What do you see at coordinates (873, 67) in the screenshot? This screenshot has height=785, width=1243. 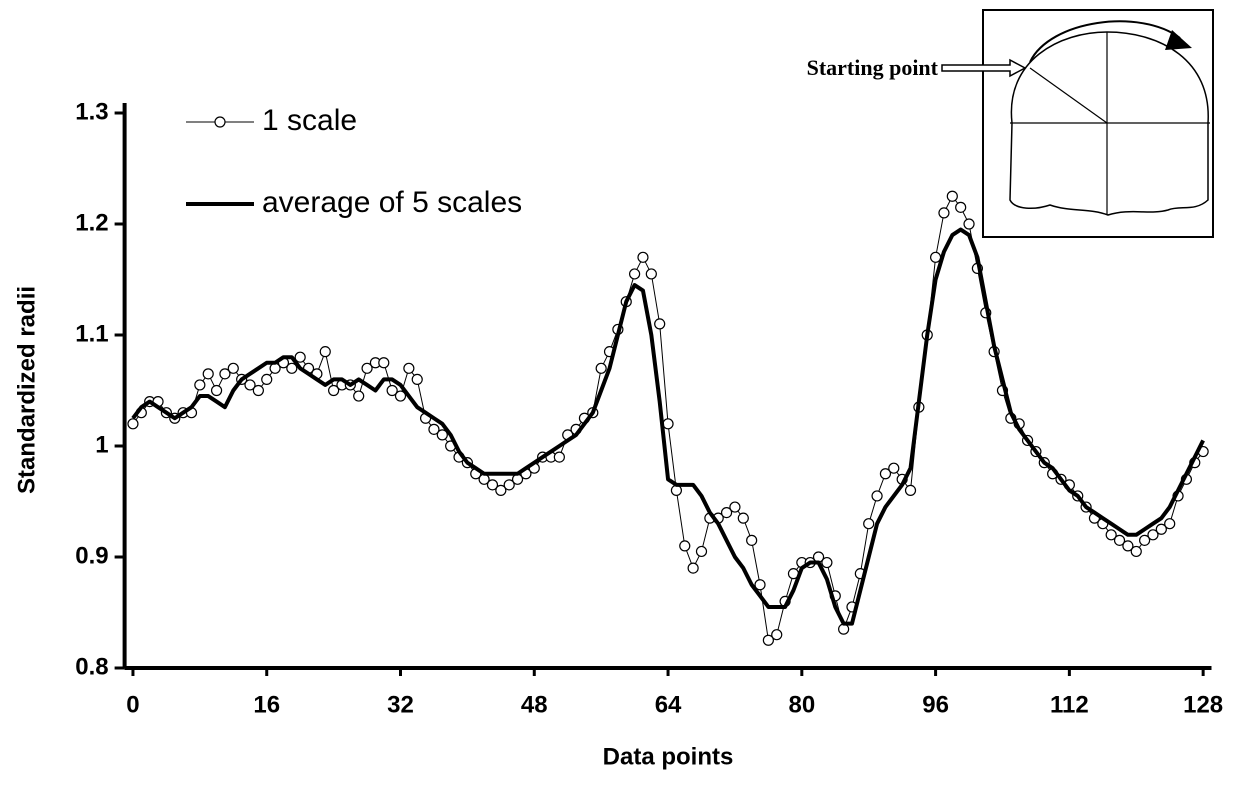 I see `annotation: Starting point` at bounding box center [873, 67].